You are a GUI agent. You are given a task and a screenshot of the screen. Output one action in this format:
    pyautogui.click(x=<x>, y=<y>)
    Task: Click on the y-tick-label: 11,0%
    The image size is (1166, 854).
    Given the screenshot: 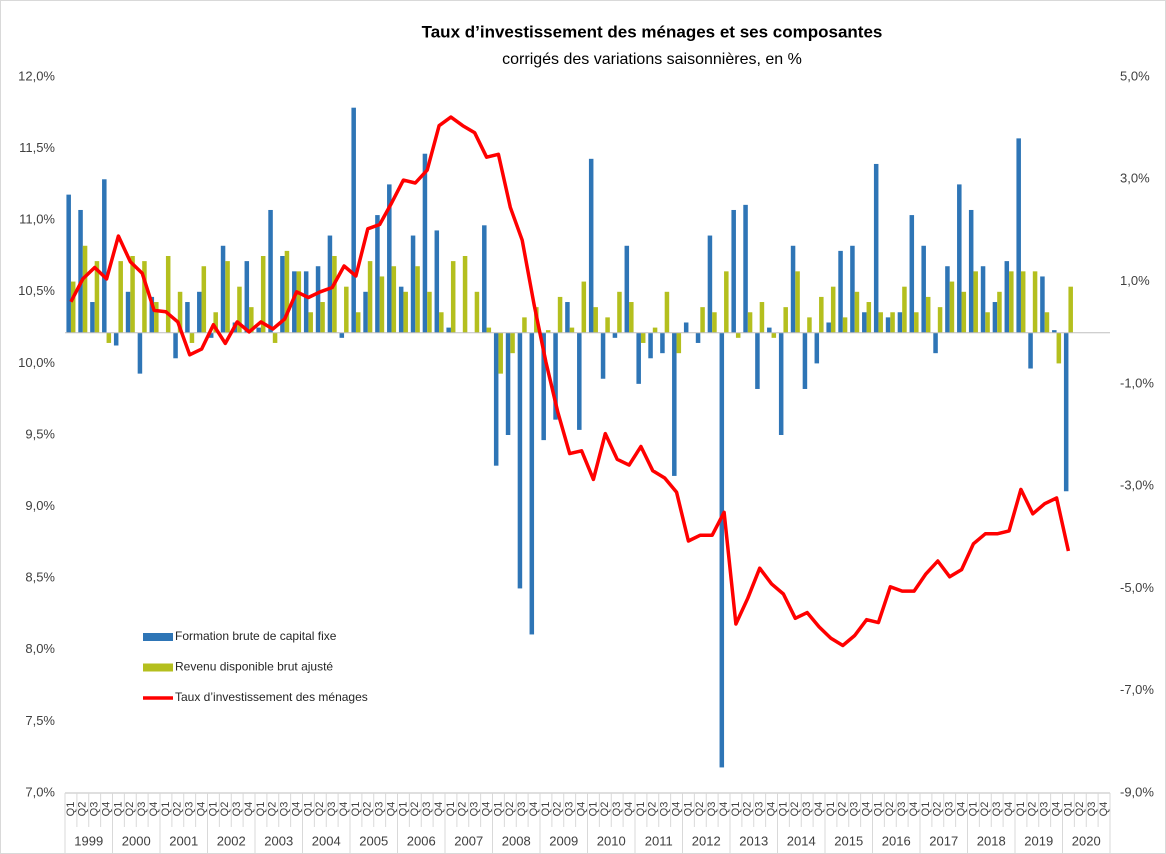 What is the action you would take?
    pyautogui.click(x=37, y=219)
    